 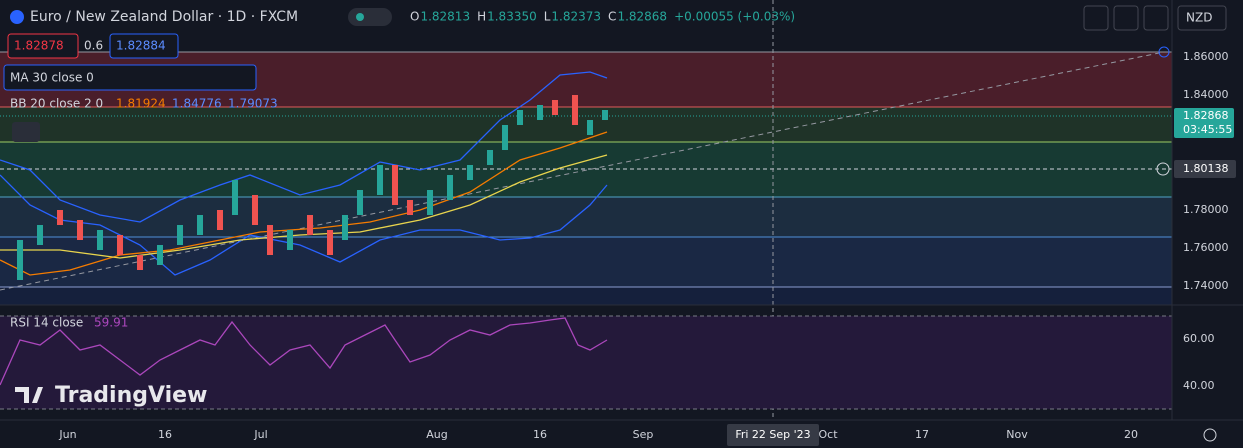 I want to click on price-tick: 1.78000, so click(x=1206, y=209).